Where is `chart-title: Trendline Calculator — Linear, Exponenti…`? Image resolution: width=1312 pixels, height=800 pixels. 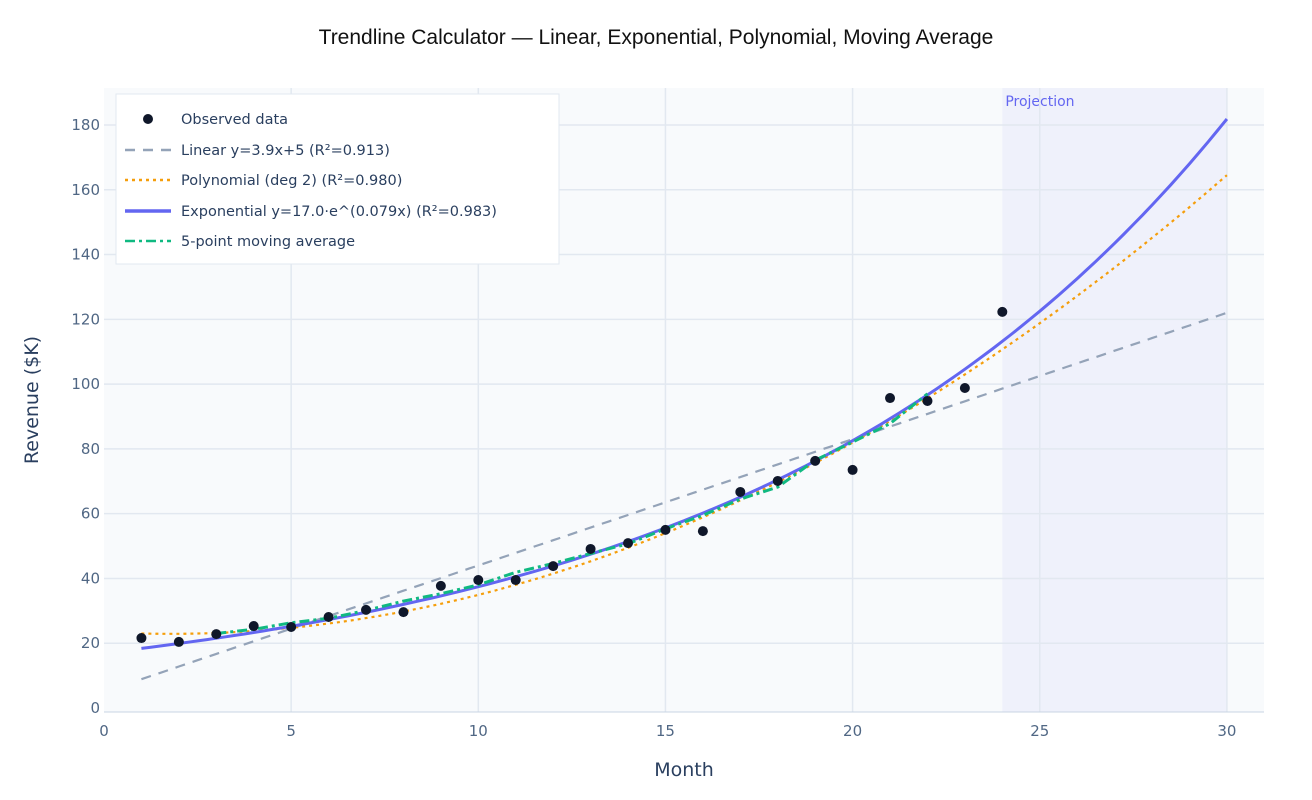 chart-title: Trendline Calculator — Linear, Exponenti… is located at coordinates (656, 37).